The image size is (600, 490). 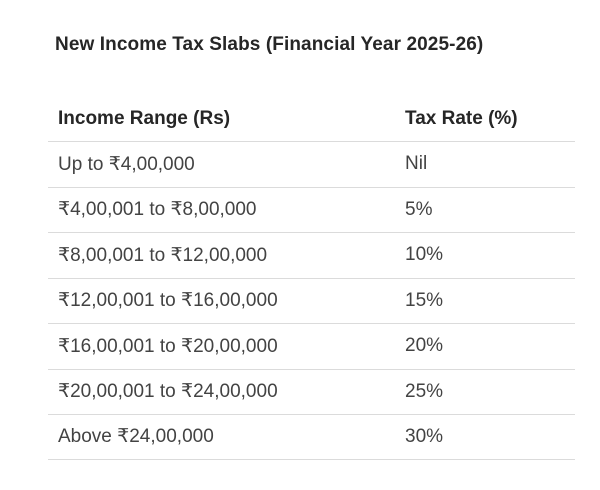 I want to click on table-row: Up to ₹4,00,000 Nil, so click(x=311, y=164).